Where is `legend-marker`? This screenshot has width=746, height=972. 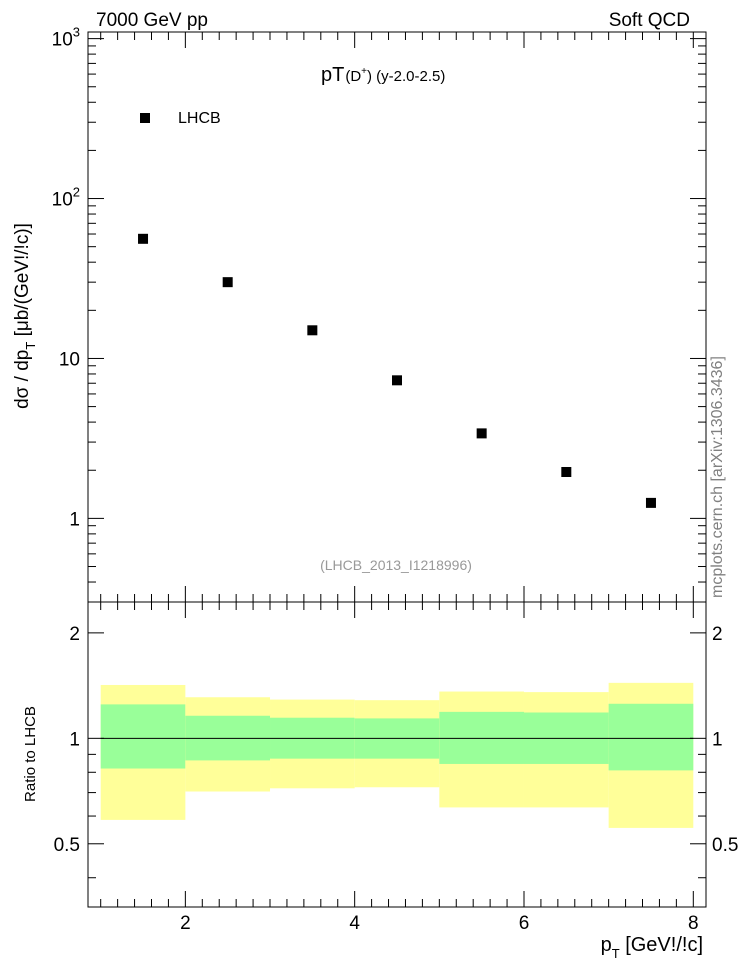
legend-marker is located at coordinates (145, 118).